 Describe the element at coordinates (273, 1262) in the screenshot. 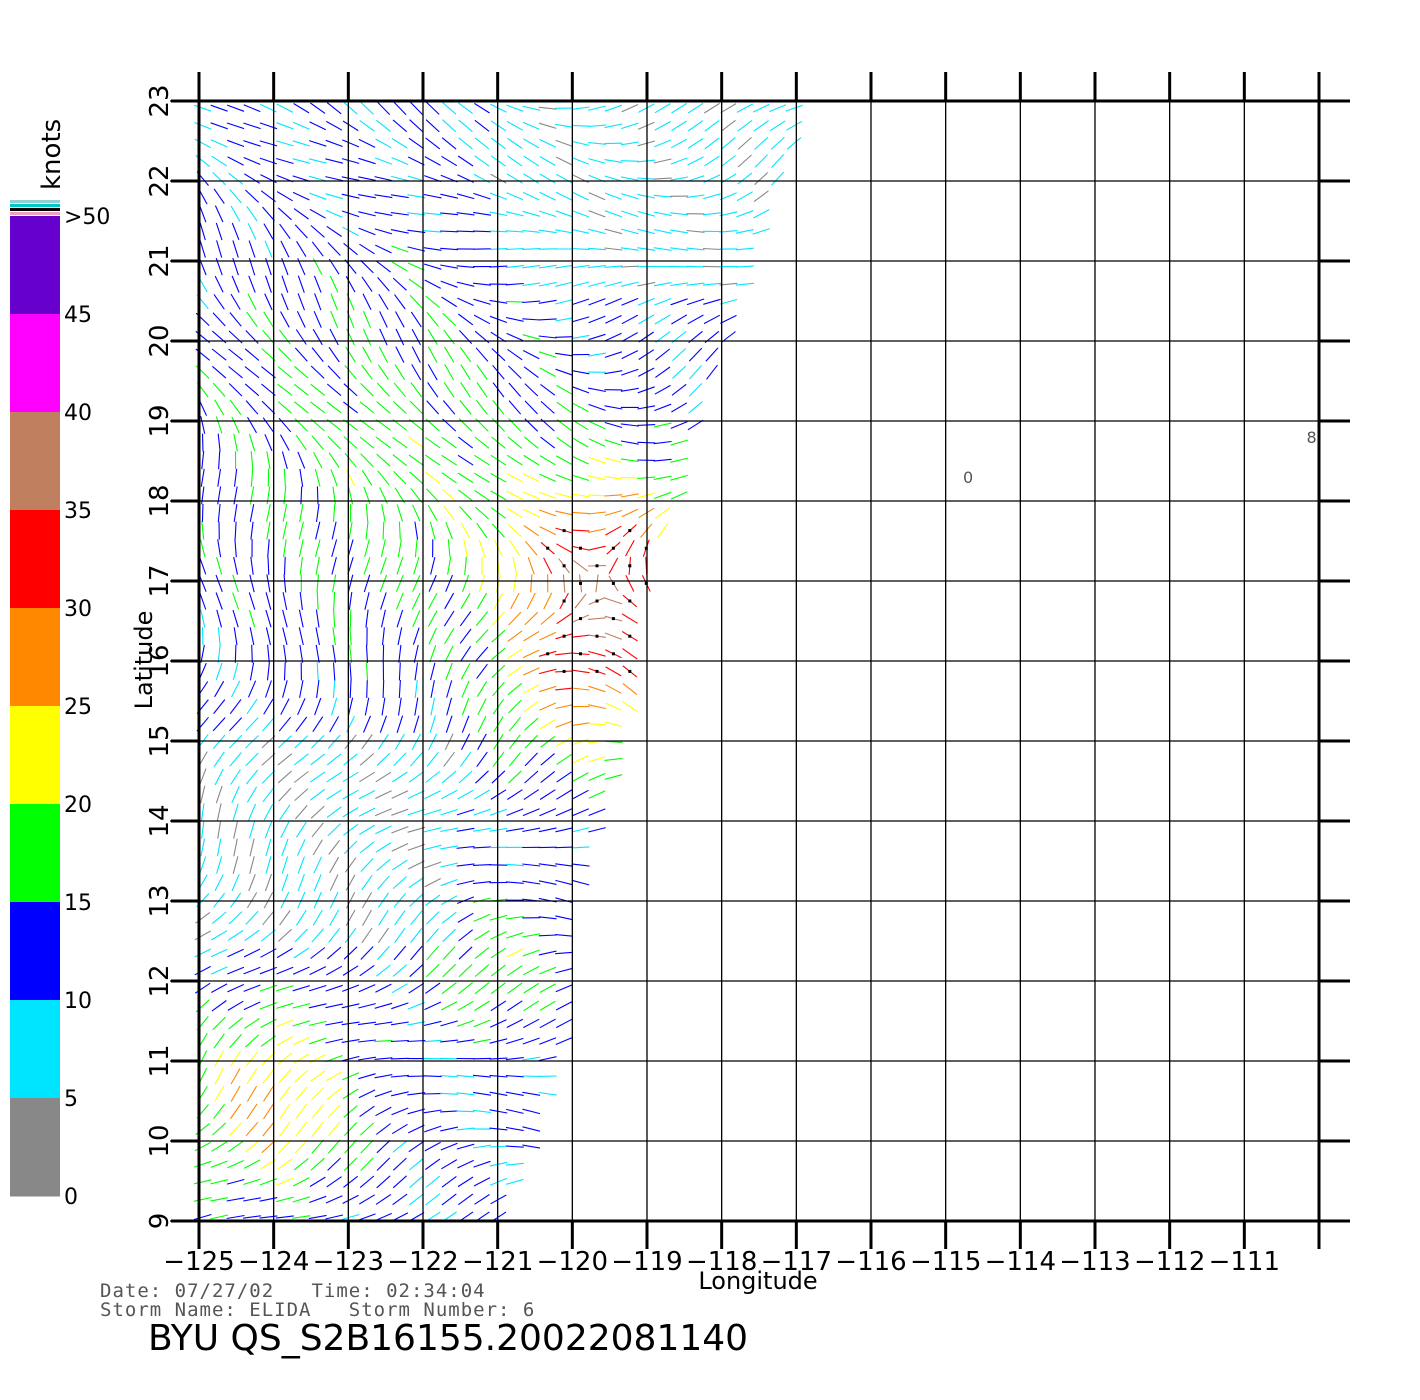

I see `longitude-tick-label: −124` at that location.